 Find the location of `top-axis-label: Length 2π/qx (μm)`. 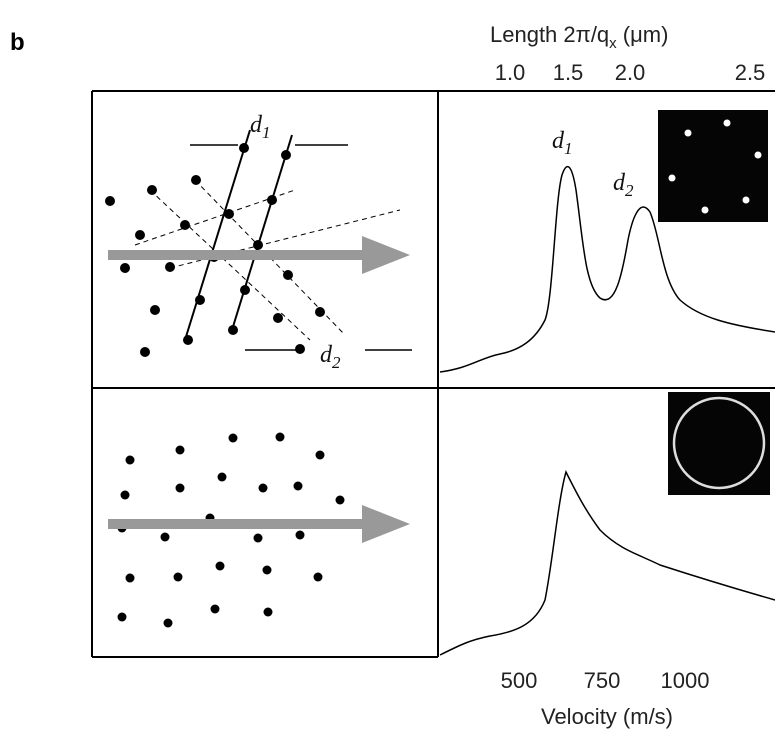

top-axis-label: Length 2π/qx (μm) is located at coordinates (579, 37).